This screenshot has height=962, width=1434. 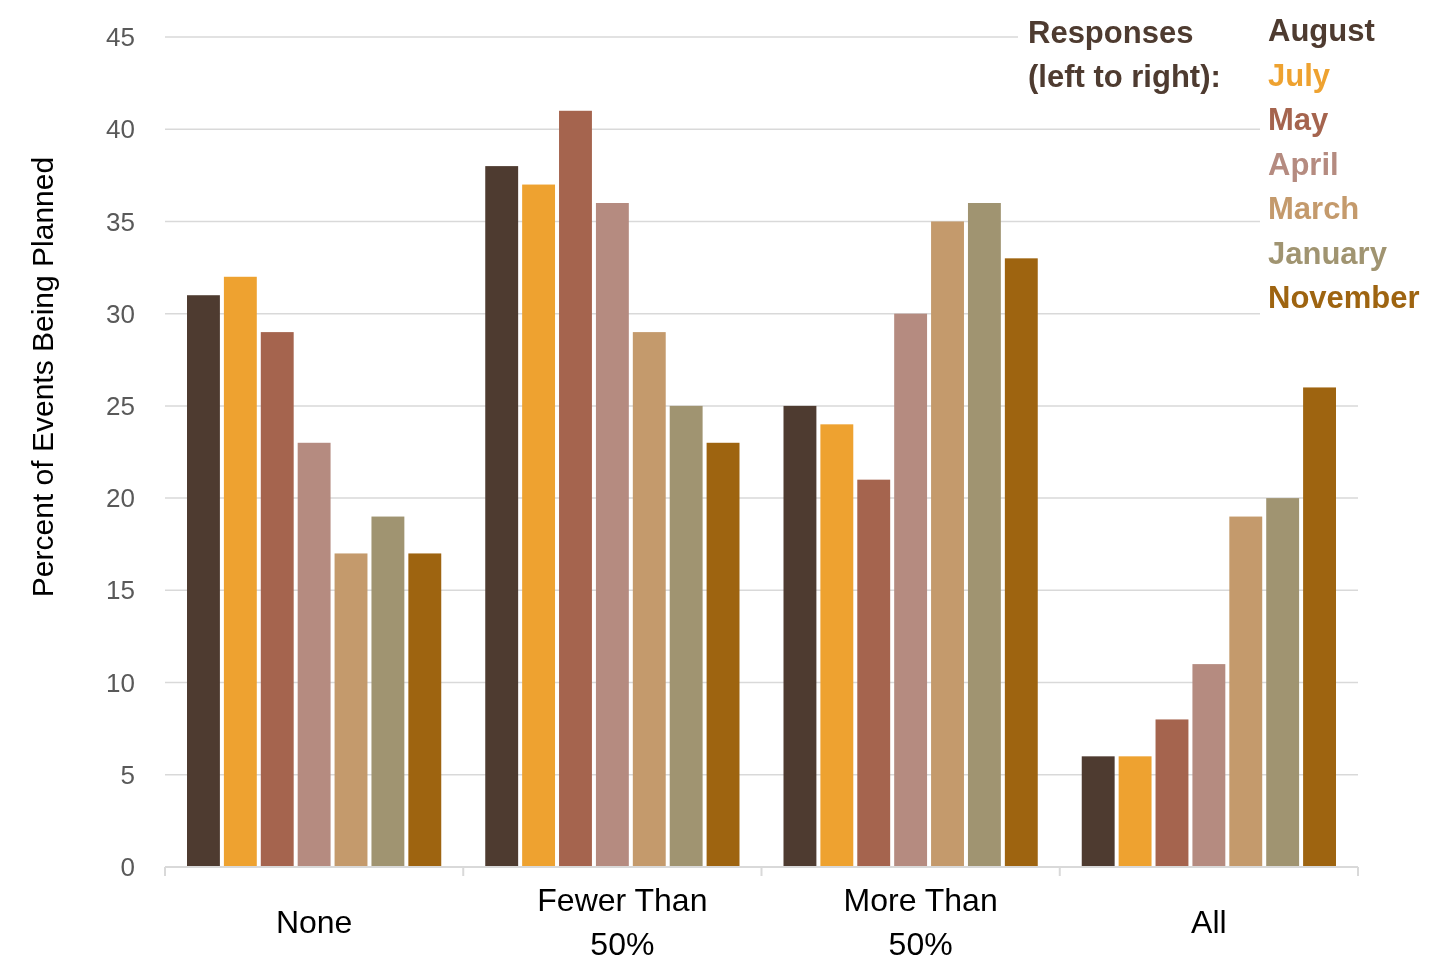 I want to click on y-tick-label: 45, so click(x=120, y=37).